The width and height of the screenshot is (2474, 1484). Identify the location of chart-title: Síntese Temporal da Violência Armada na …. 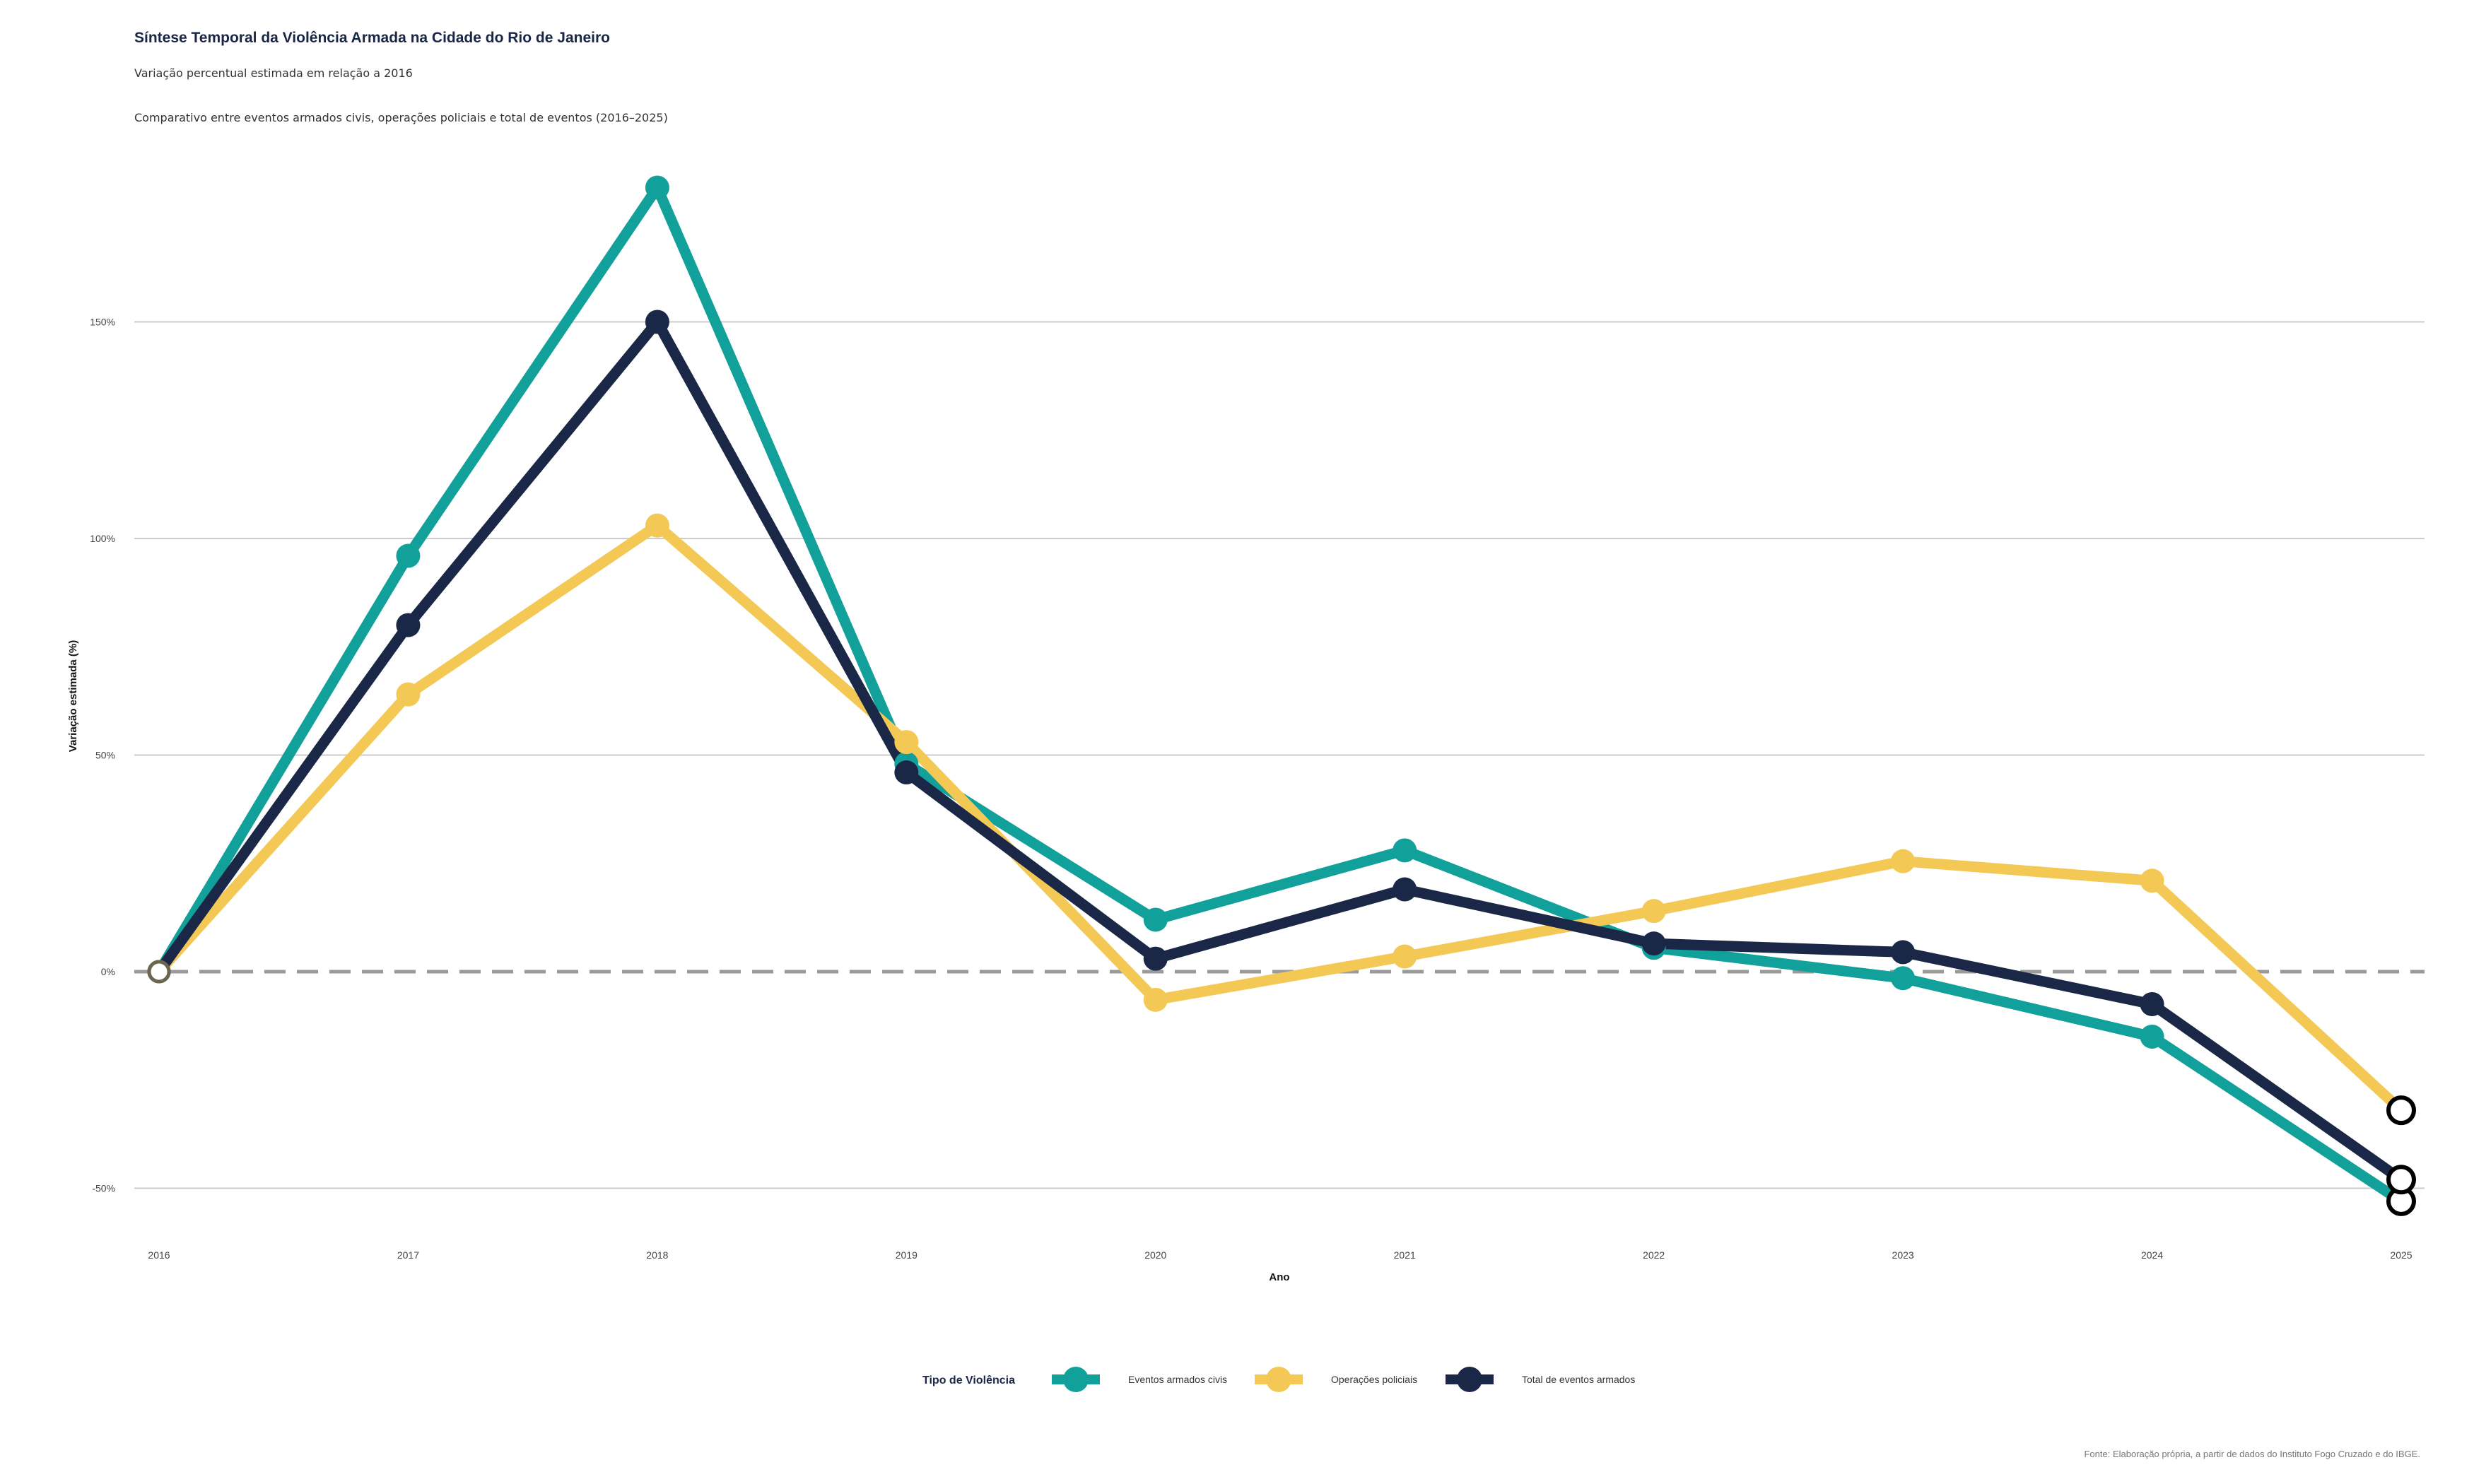
(372, 38).